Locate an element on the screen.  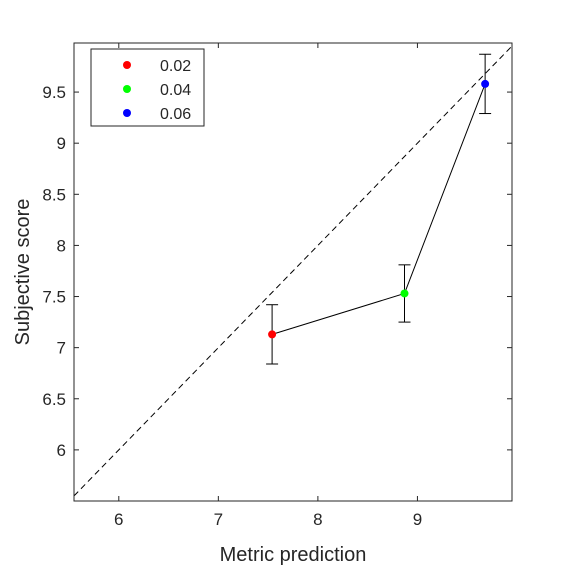
y-tick-label: 9.5 is located at coordinates (54, 92).